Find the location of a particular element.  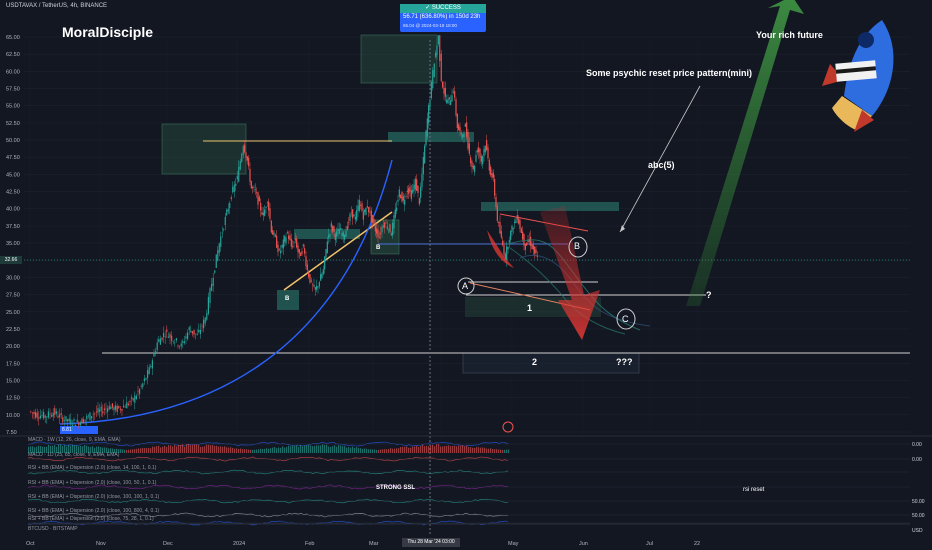

usd-label: USD is located at coordinates (917, 531).